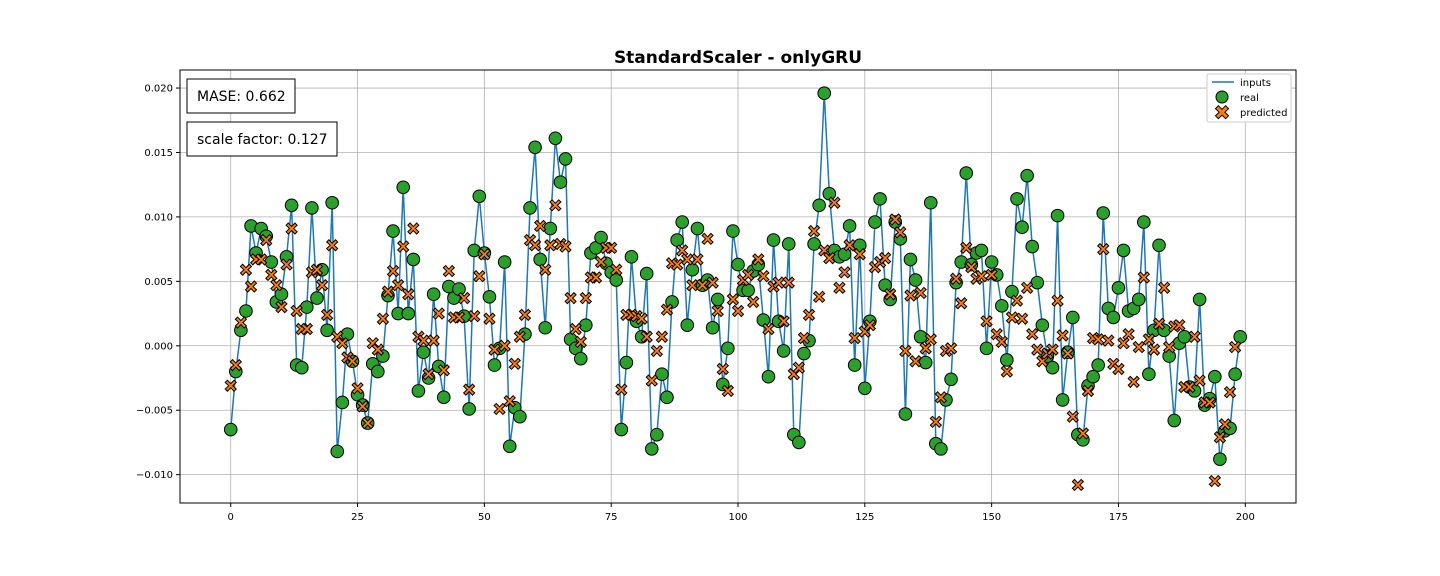 The image size is (1440, 576). Describe the element at coordinates (231, 517) in the screenshot. I see `x-tick-label: 0` at that location.